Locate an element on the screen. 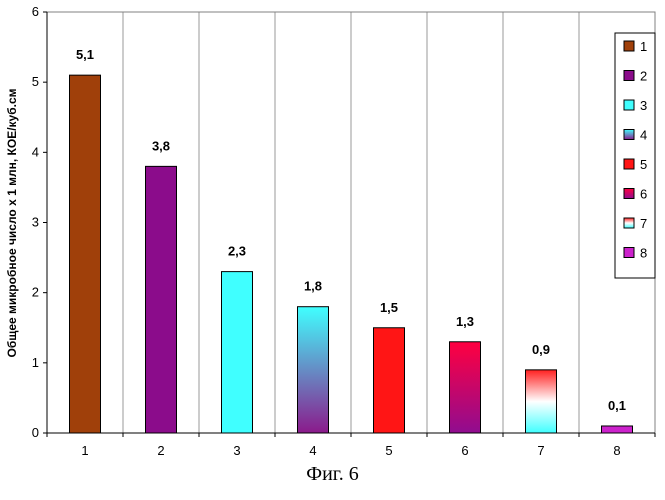 The height and width of the screenshot is (500, 665). x-tick-label: 4 is located at coordinates (312, 450).